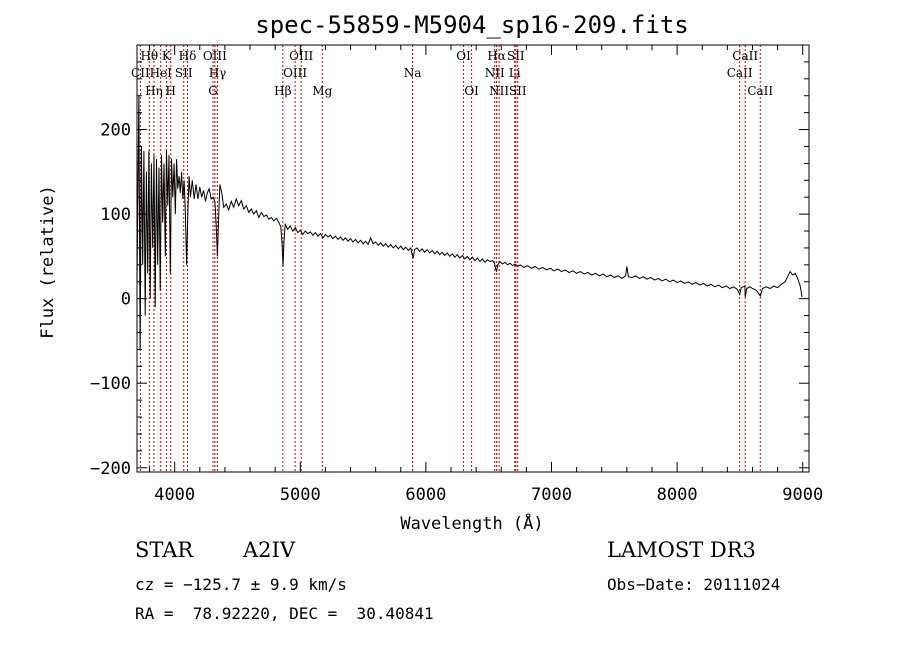 The width and height of the screenshot is (900, 649). Describe the element at coordinates (282, 91) in the screenshot. I see `emission-line-label: Hβ` at that location.